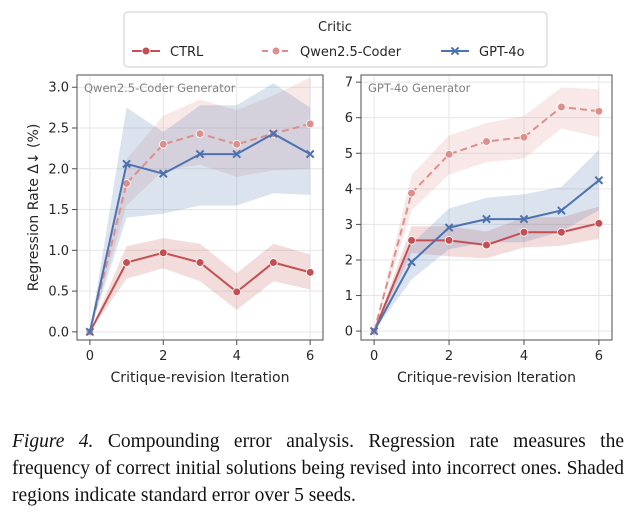  What do you see at coordinates (349, 83) in the screenshot?
I see `y-tick-label-7: 7` at bounding box center [349, 83].